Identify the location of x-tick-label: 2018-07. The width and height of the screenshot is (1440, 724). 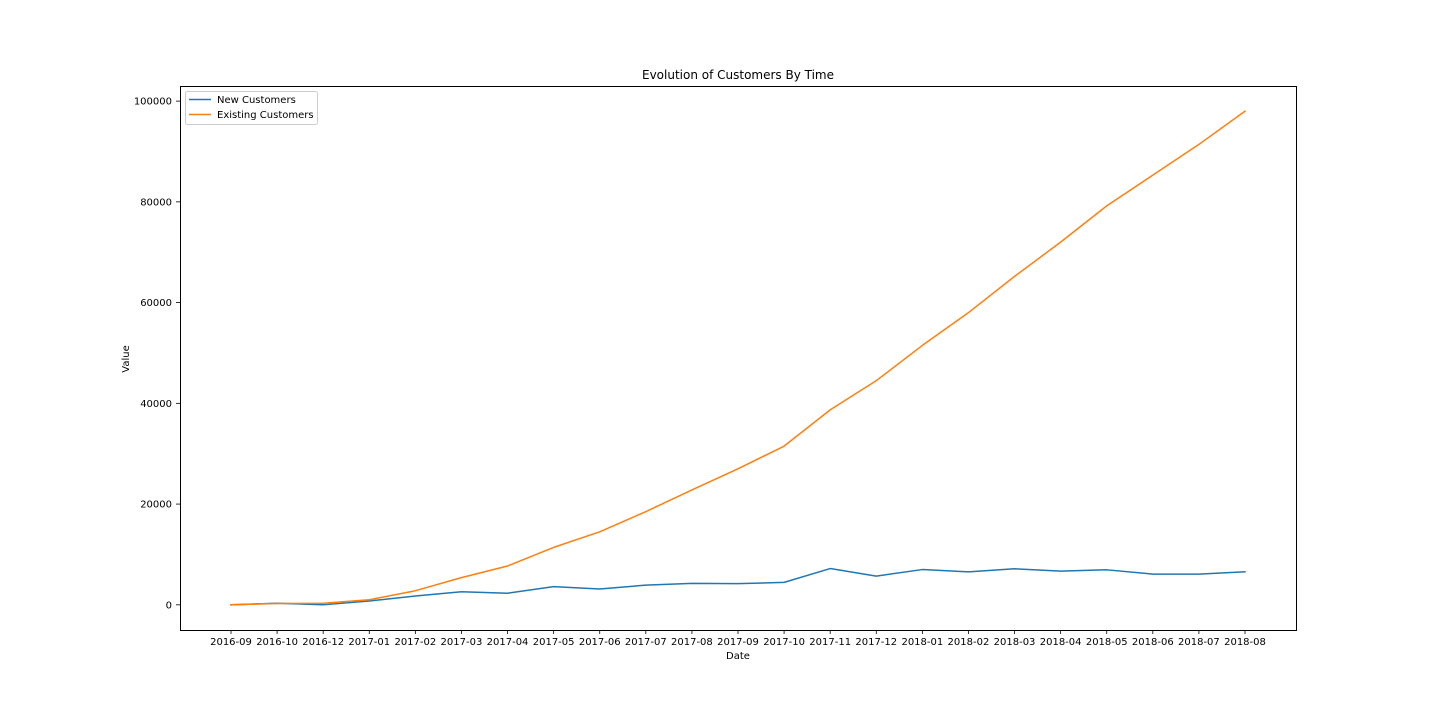
(1199, 642).